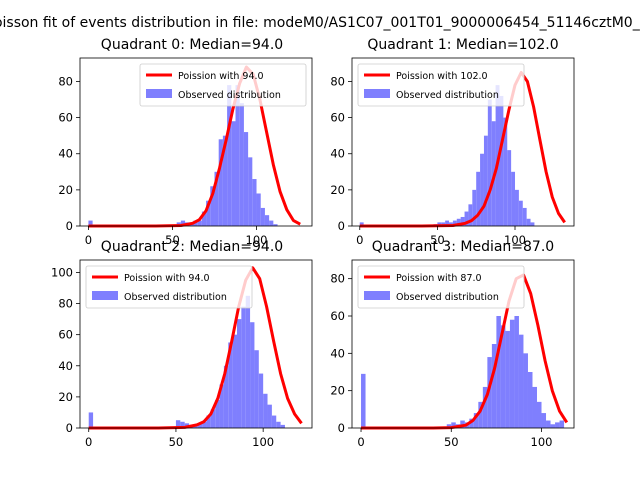 This screenshot has width=640, height=480. What do you see at coordinates (463, 247) in the screenshot?
I see `panel-title: Quadrant 3: Median=87.0` at bounding box center [463, 247].